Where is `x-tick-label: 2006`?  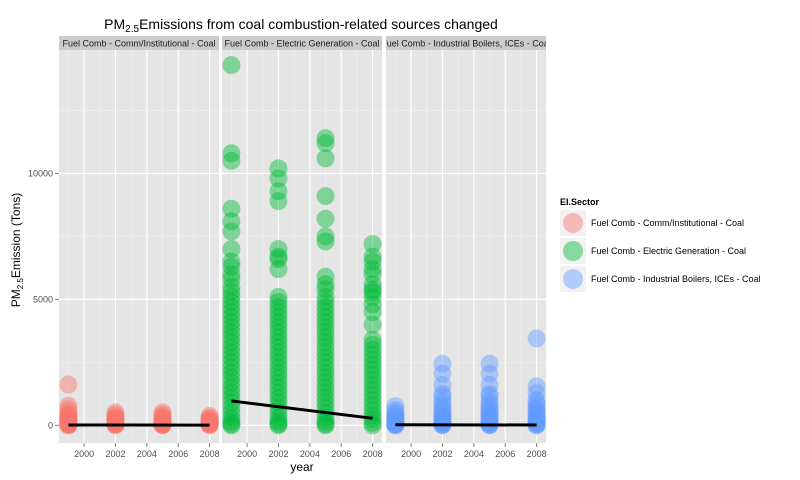
x-tick-label: 2006 is located at coordinates (341, 454).